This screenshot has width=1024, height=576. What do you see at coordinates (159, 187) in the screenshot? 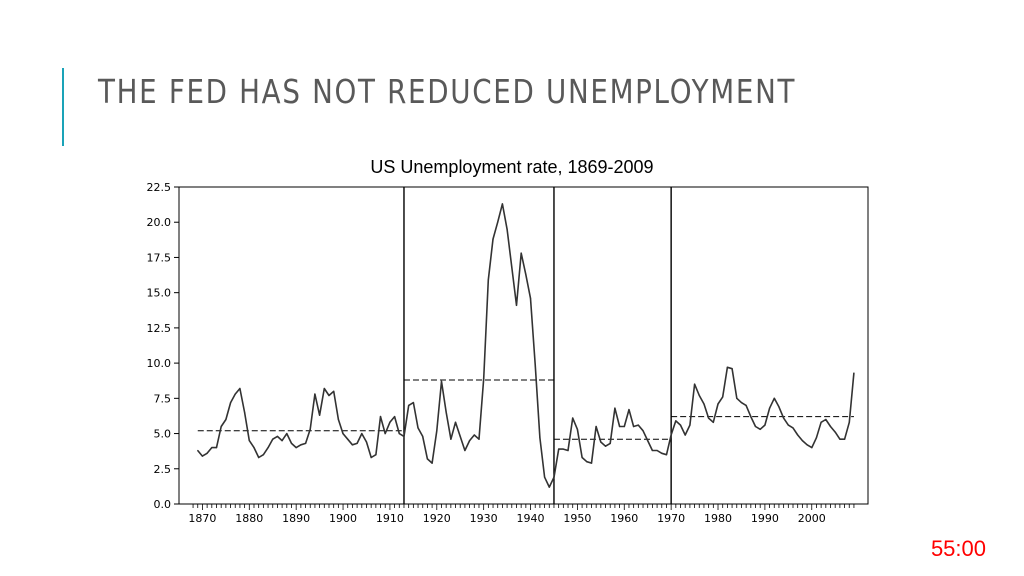
I see `y-tick-label: 22.5` at bounding box center [159, 187].